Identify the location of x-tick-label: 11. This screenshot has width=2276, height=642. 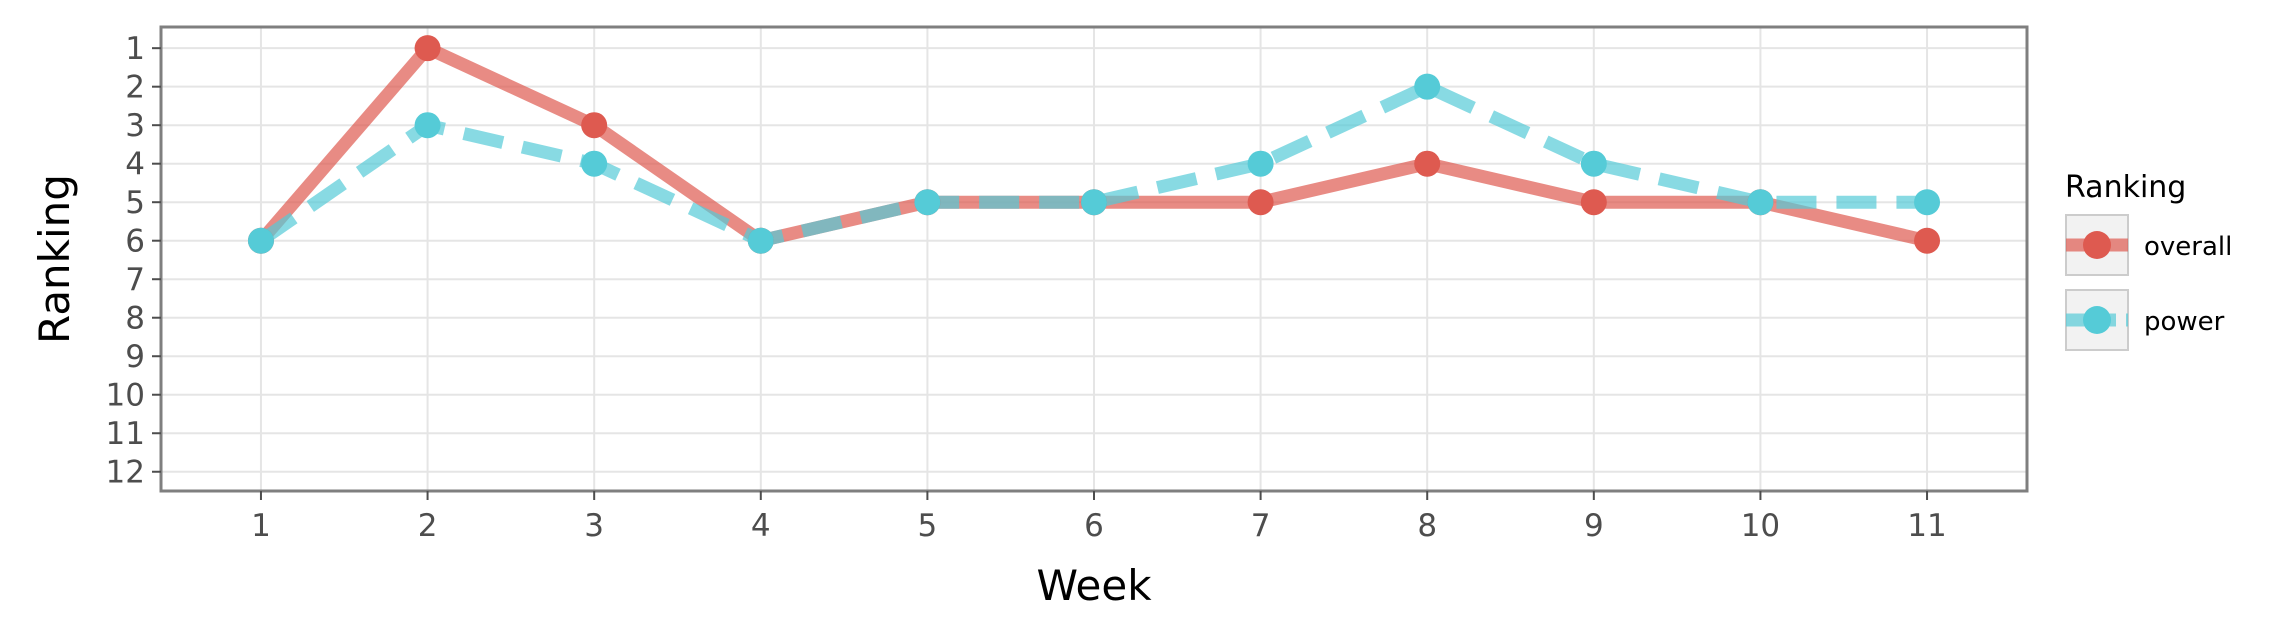
(1926, 526).